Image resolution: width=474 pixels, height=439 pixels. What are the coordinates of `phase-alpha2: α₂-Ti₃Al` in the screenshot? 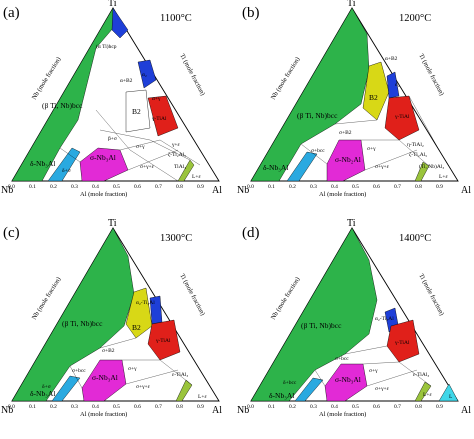 It's located at (145, 303).